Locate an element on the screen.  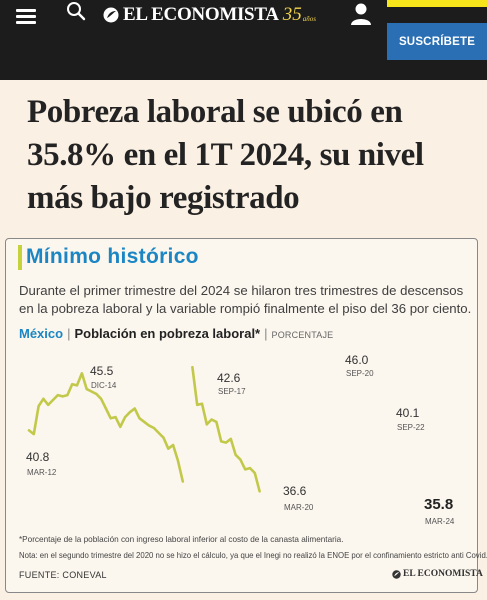
annotation-value: 45.5 is located at coordinates (102, 371).